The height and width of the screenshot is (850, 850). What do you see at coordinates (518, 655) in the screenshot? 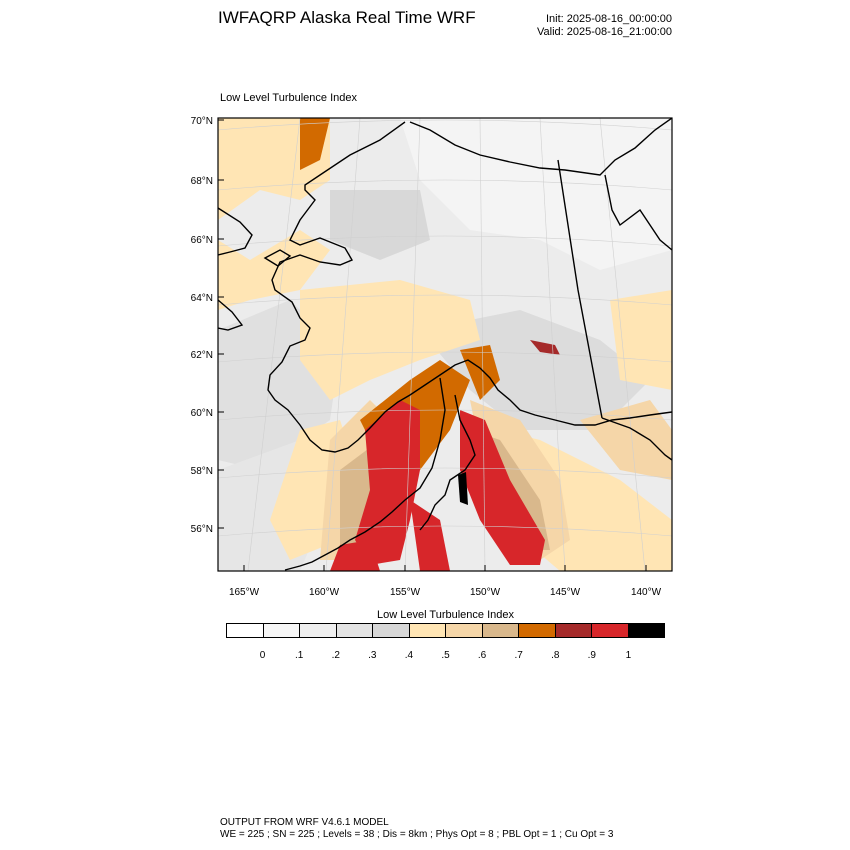
I see `legend-label: .7` at bounding box center [518, 655].